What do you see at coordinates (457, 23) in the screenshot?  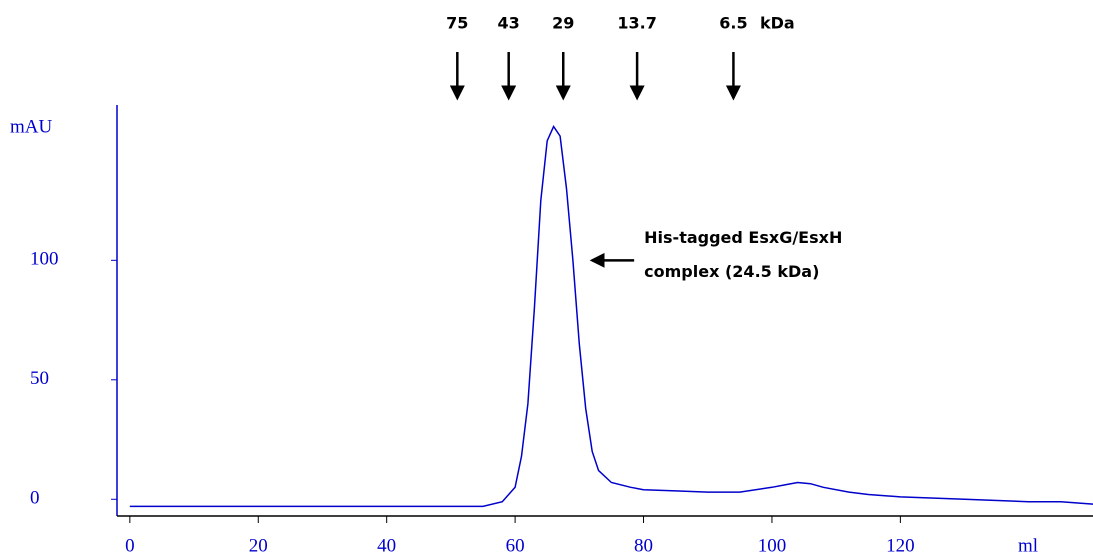 I see `marker-label: 75` at bounding box center [457, 23].